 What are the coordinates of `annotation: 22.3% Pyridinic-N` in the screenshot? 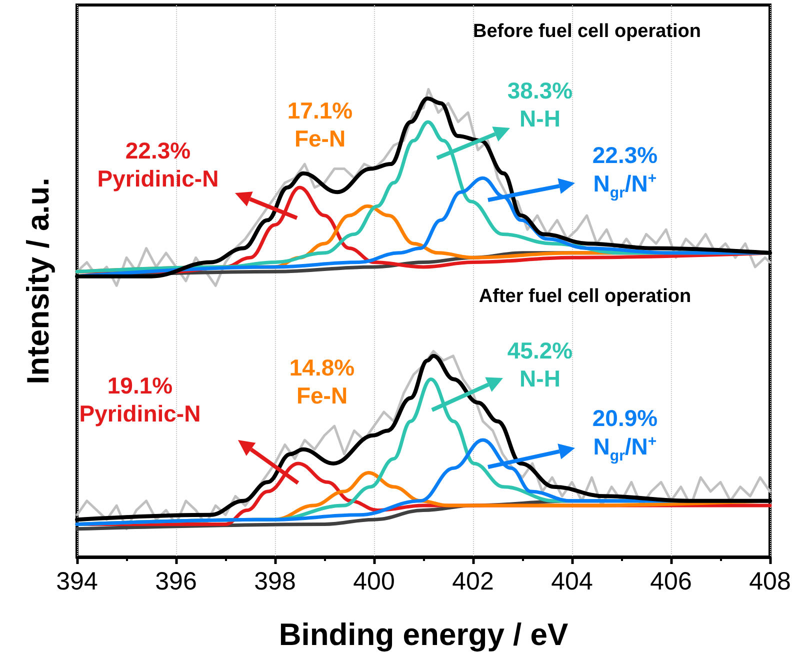 It's located at (158, 165).